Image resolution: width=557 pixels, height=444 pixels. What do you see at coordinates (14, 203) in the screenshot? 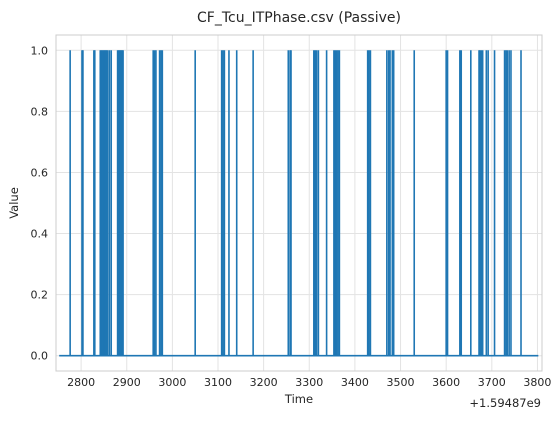
I see `y-axis-label: Value` at bounding box center [14, 203].